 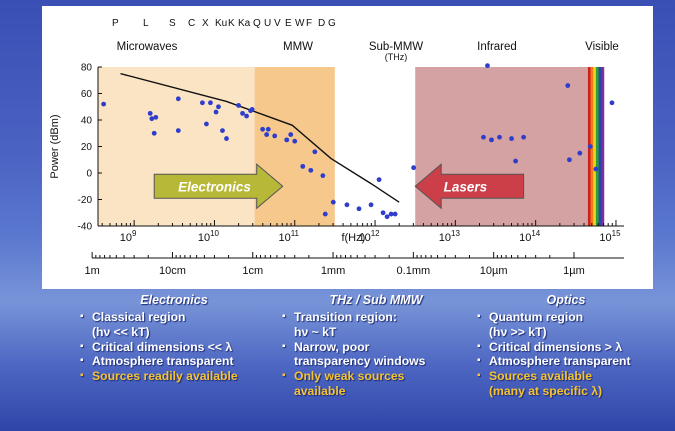 I want to click on band-name: Microwaves, so click(x=147, y=47).